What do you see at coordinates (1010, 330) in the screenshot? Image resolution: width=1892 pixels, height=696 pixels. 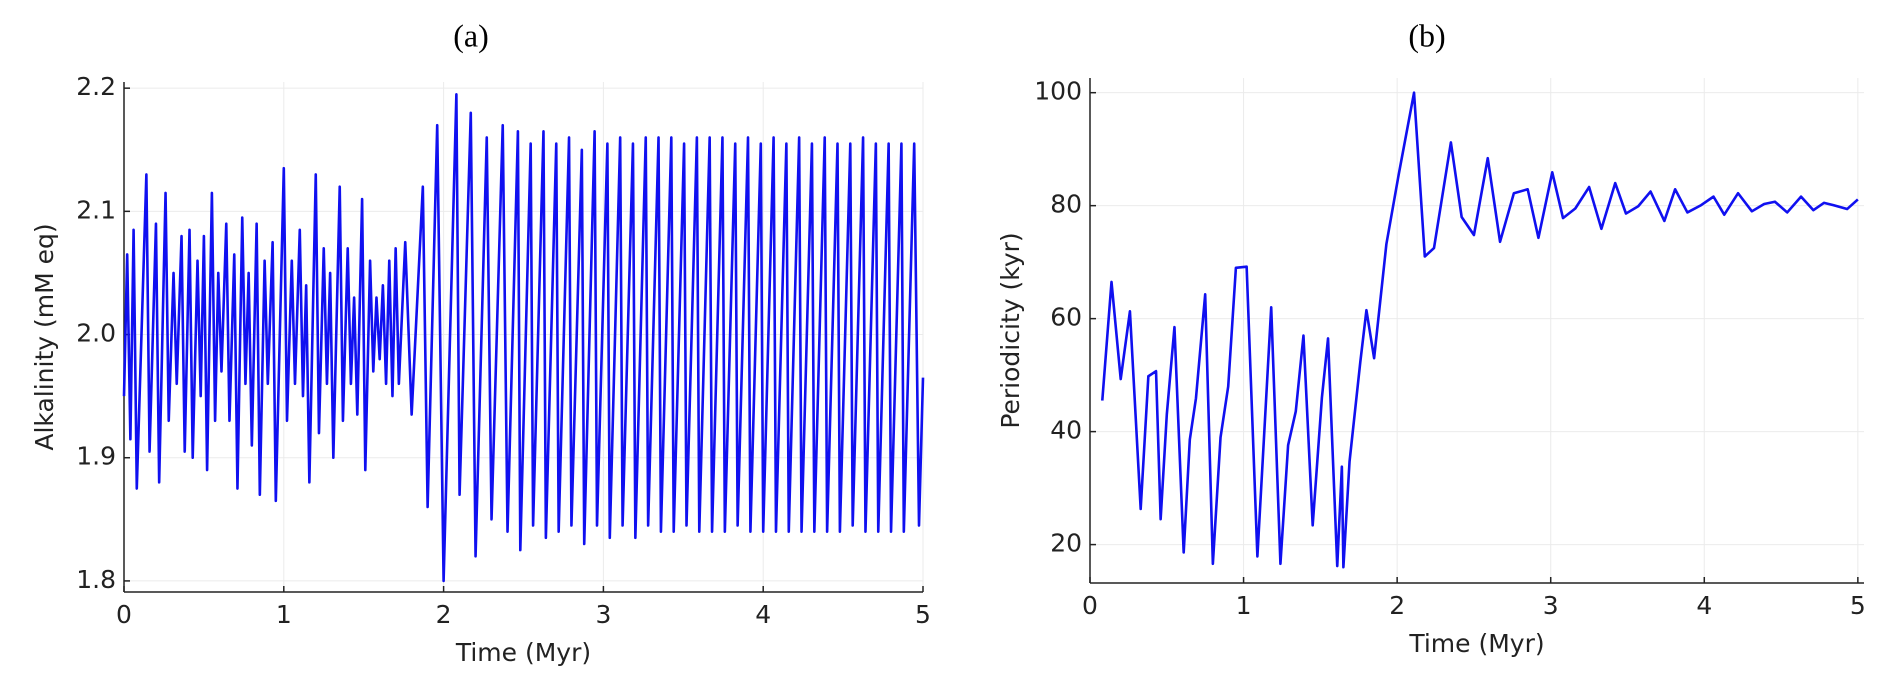 I see `y-axis-label: Periodicity (kyr)` at bounding box center [1010, 330].